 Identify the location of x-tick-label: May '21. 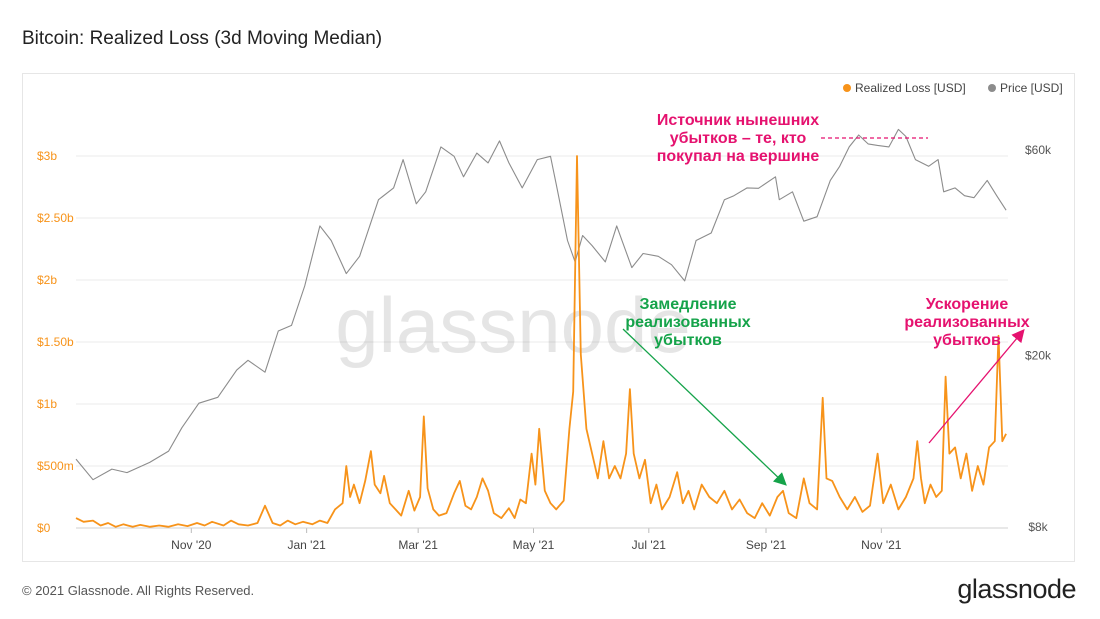
(534, 545).